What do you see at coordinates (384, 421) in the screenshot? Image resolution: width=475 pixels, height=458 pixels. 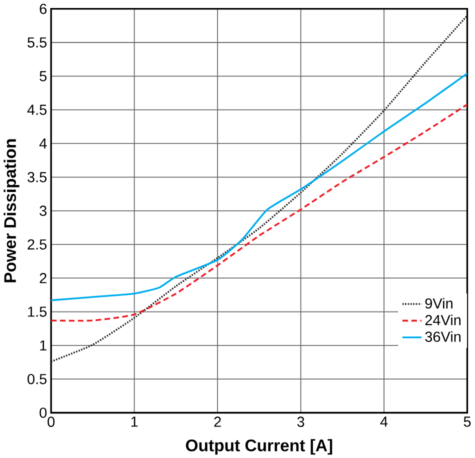 I see `x-tick-label: 4` at bounding box center [384, 421].